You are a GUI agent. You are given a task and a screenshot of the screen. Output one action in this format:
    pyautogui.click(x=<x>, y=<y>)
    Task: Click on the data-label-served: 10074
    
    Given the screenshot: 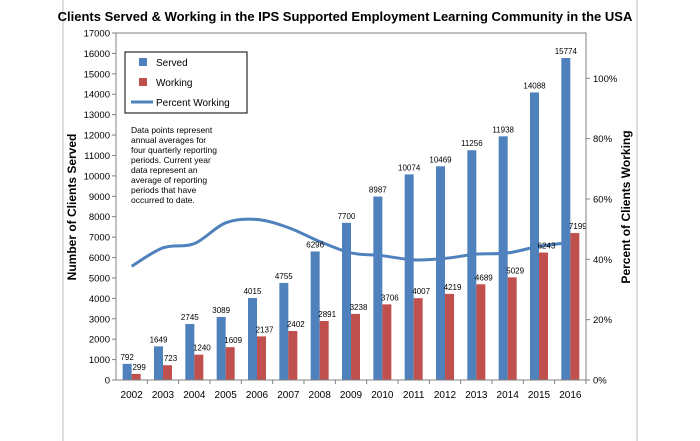 What is the action you would take?
    pyautogui.click(x=409, y=167)
    